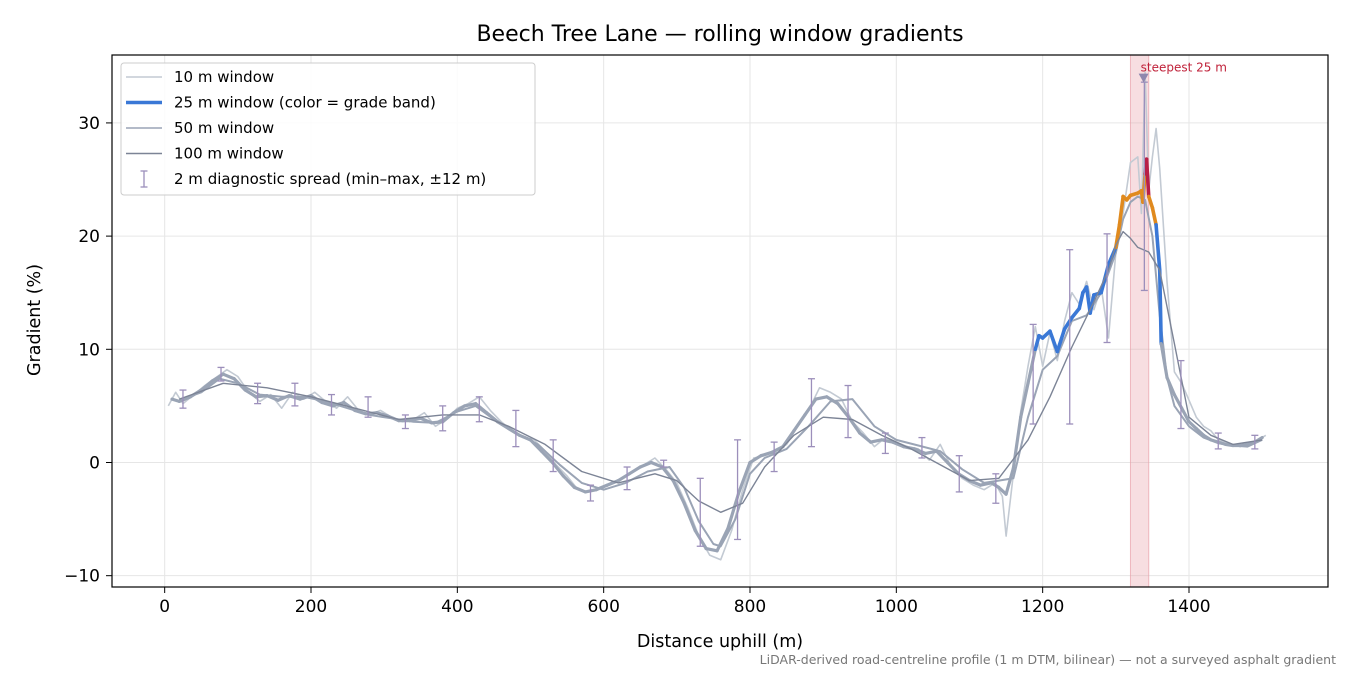 This screenshot has width=1350, height=675. What do you see at coordinates (1143, 78) in the screenshot?
I see `steepest-marker-icon` at bounding box center [1143, 78].